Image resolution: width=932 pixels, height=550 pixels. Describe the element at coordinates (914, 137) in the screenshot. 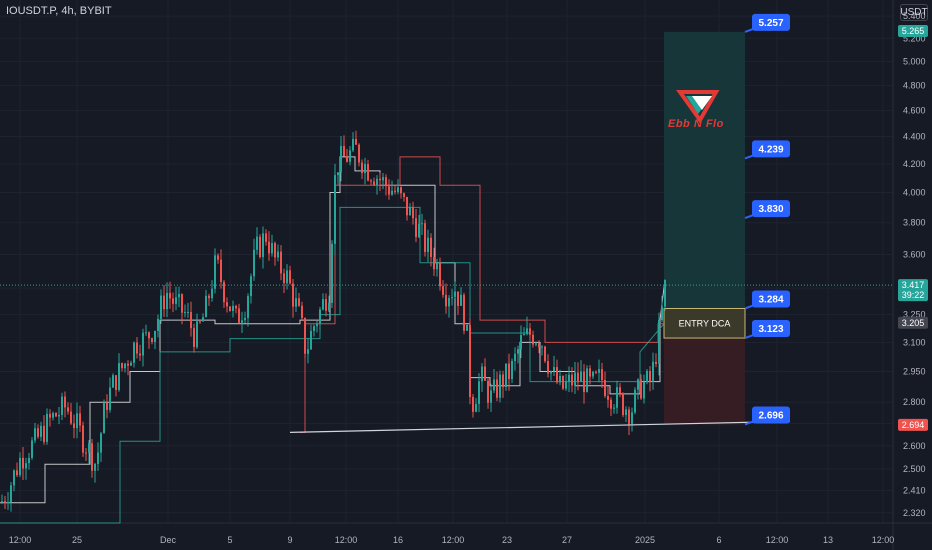

I see `y-tick-label: 4.400` at that location.